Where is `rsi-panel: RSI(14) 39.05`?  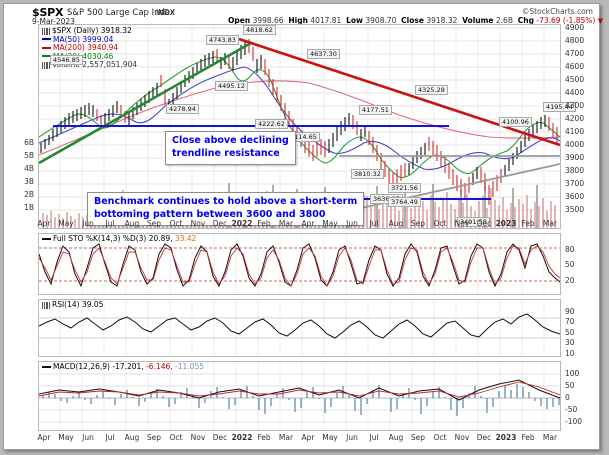
rsi-panel: RSI(14) 39.05 is located at coordinates (299, 328).